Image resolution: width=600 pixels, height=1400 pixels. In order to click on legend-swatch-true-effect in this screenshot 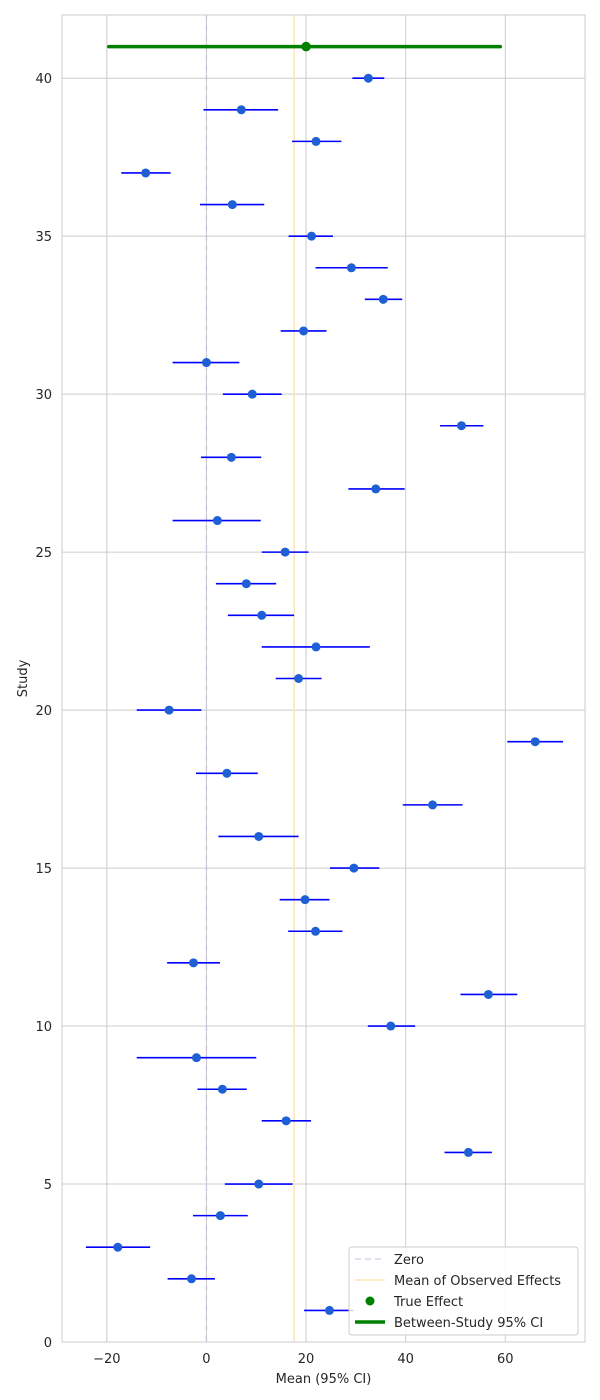, I will do `click(370, 1301)`.